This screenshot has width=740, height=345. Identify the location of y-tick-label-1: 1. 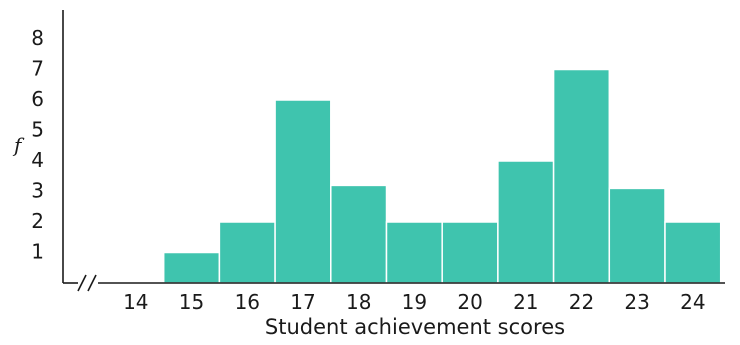
(37, 252).